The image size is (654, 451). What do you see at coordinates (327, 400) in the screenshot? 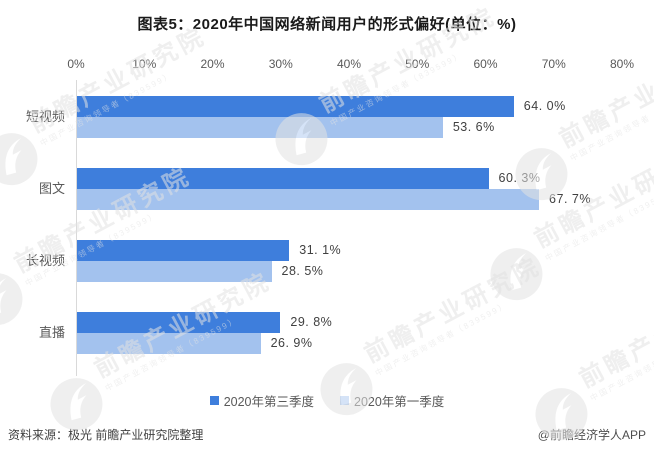
I see `legend: 2020年第三季度 2020年第一季度` at bounding box center [327, 400].